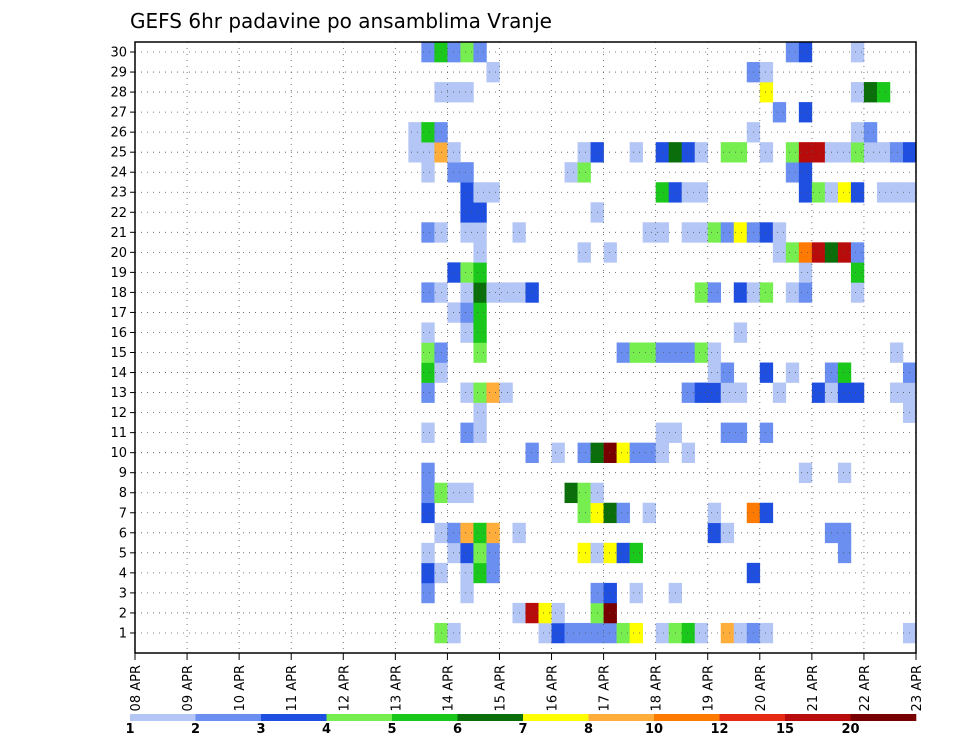  What do you see at coordinates (850, 729) in the screenshot?
I see `color-scale-label: 20` at bounding box center [850, 729].